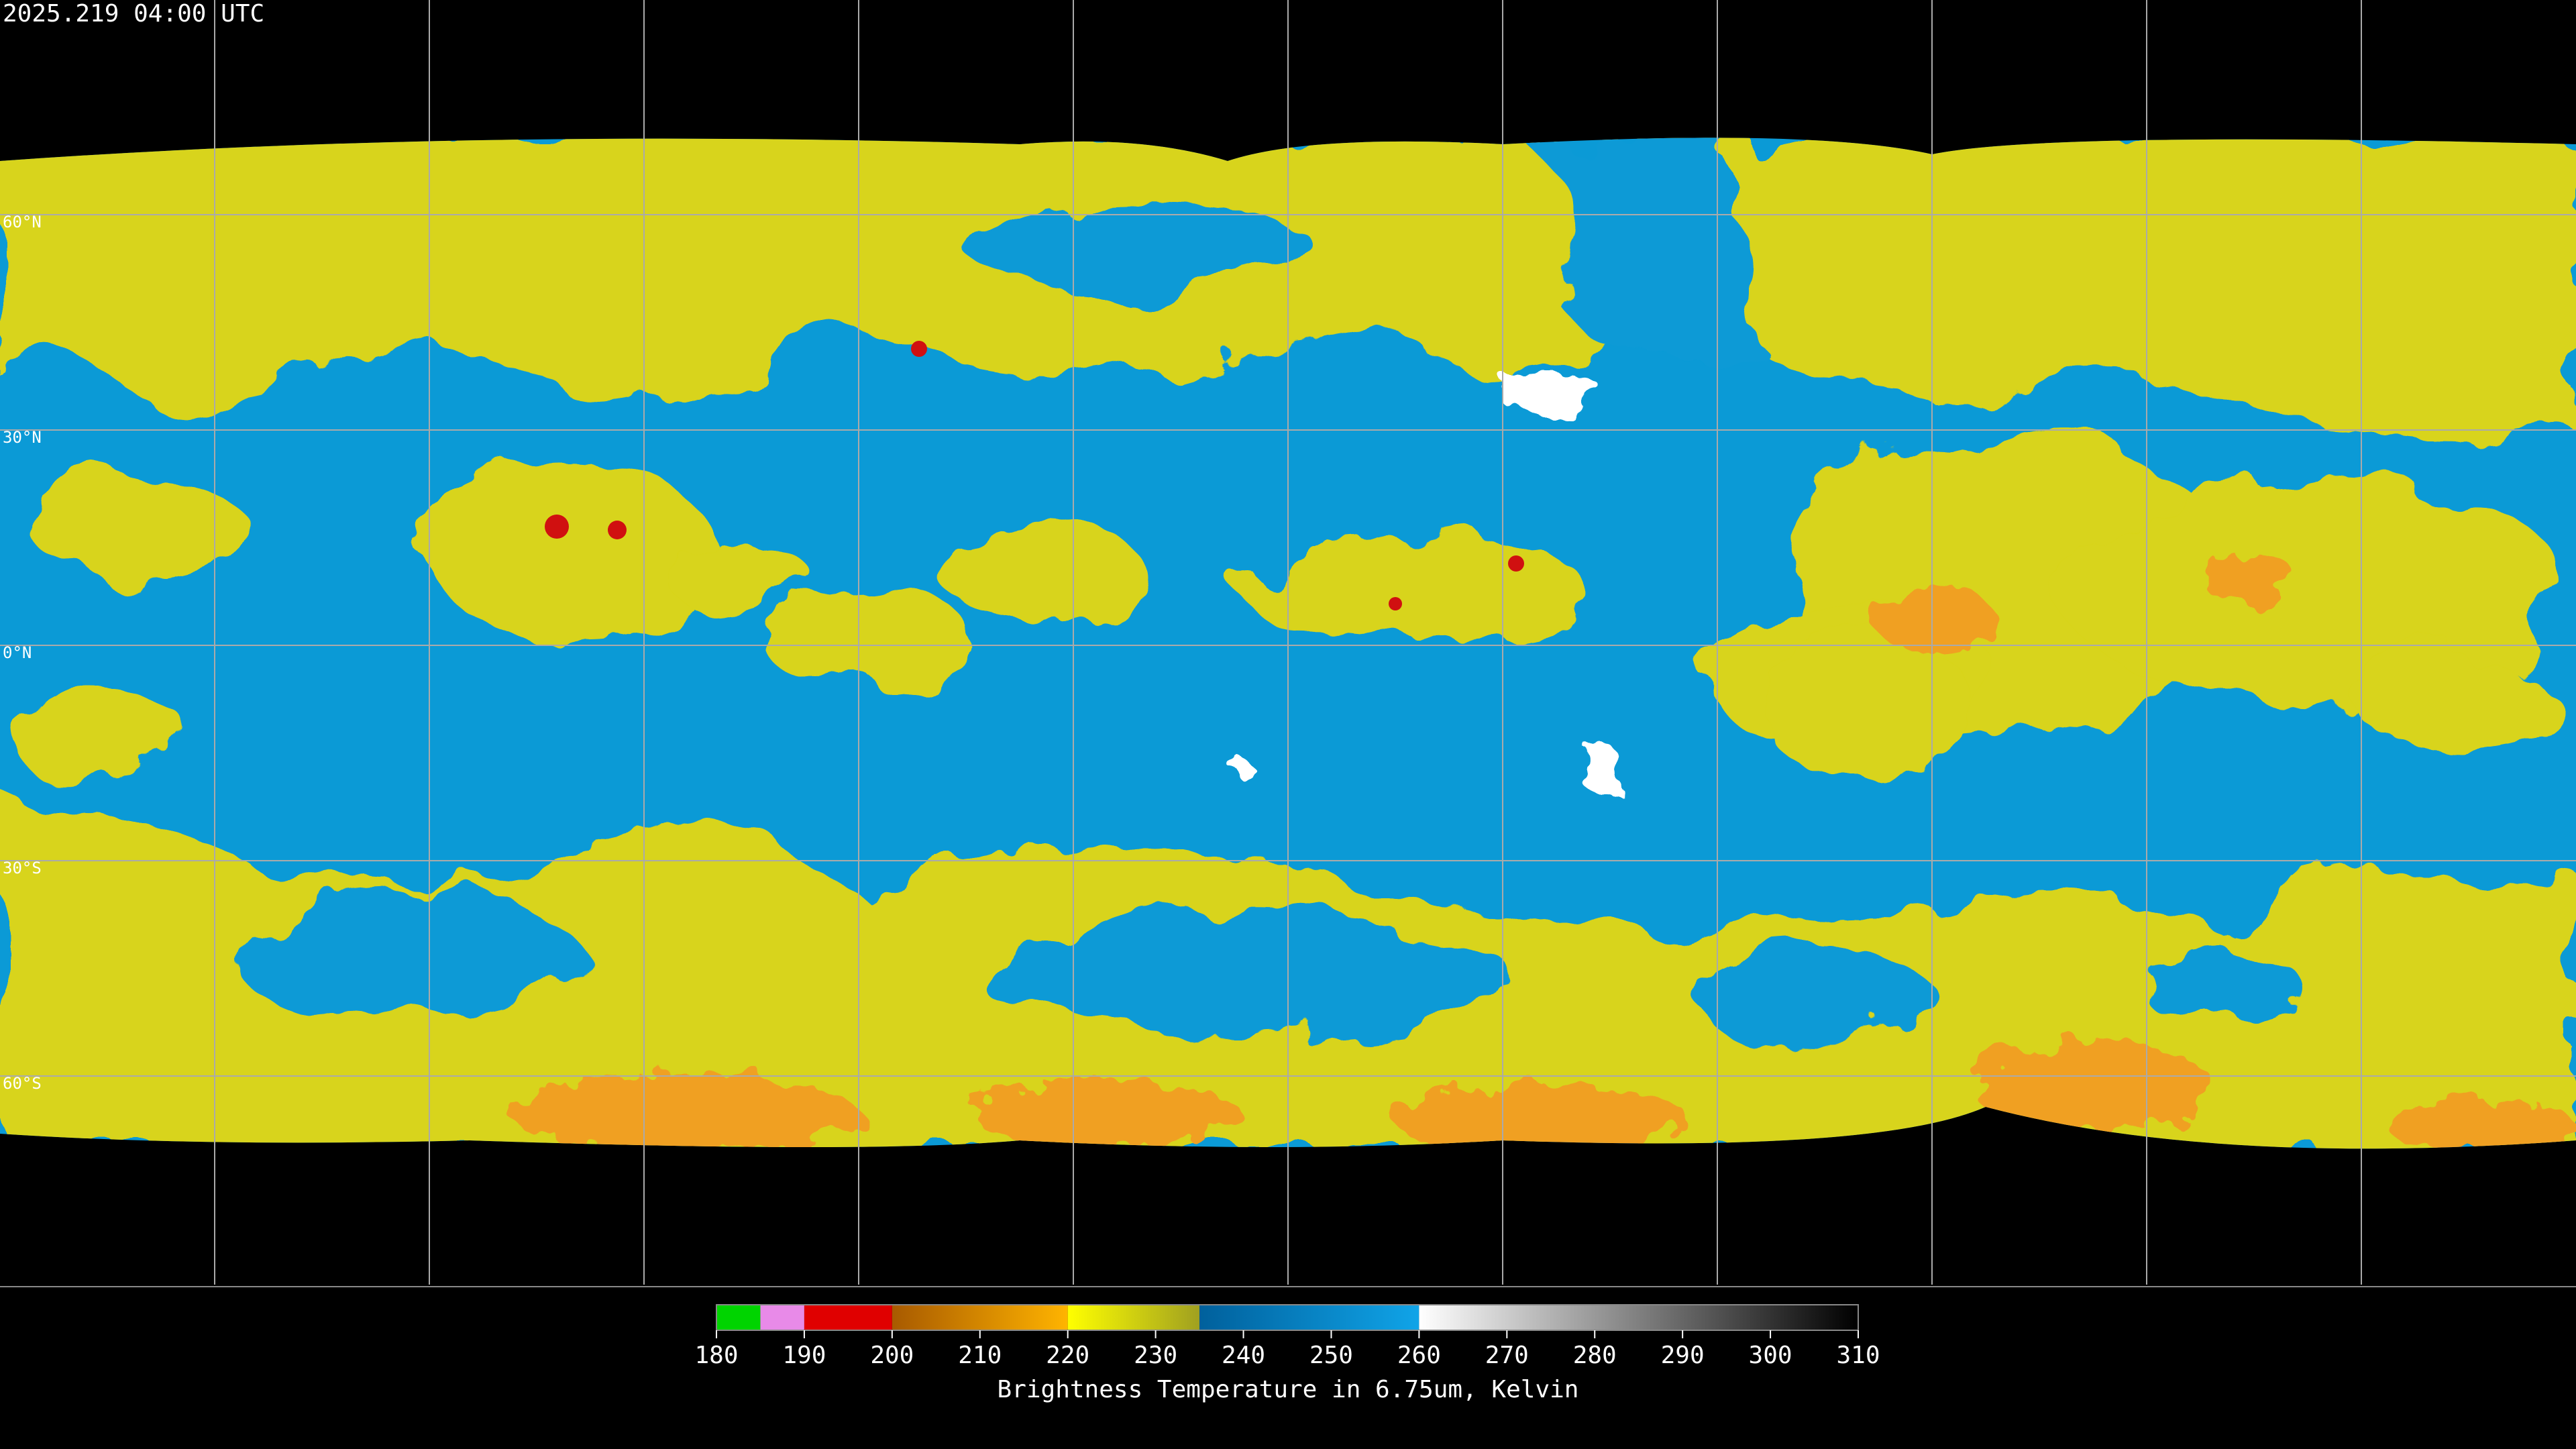  Describe the element at coordinates (1770, 1355) in the screenshot. I see `colorbar-tick-label: 300` at that location.